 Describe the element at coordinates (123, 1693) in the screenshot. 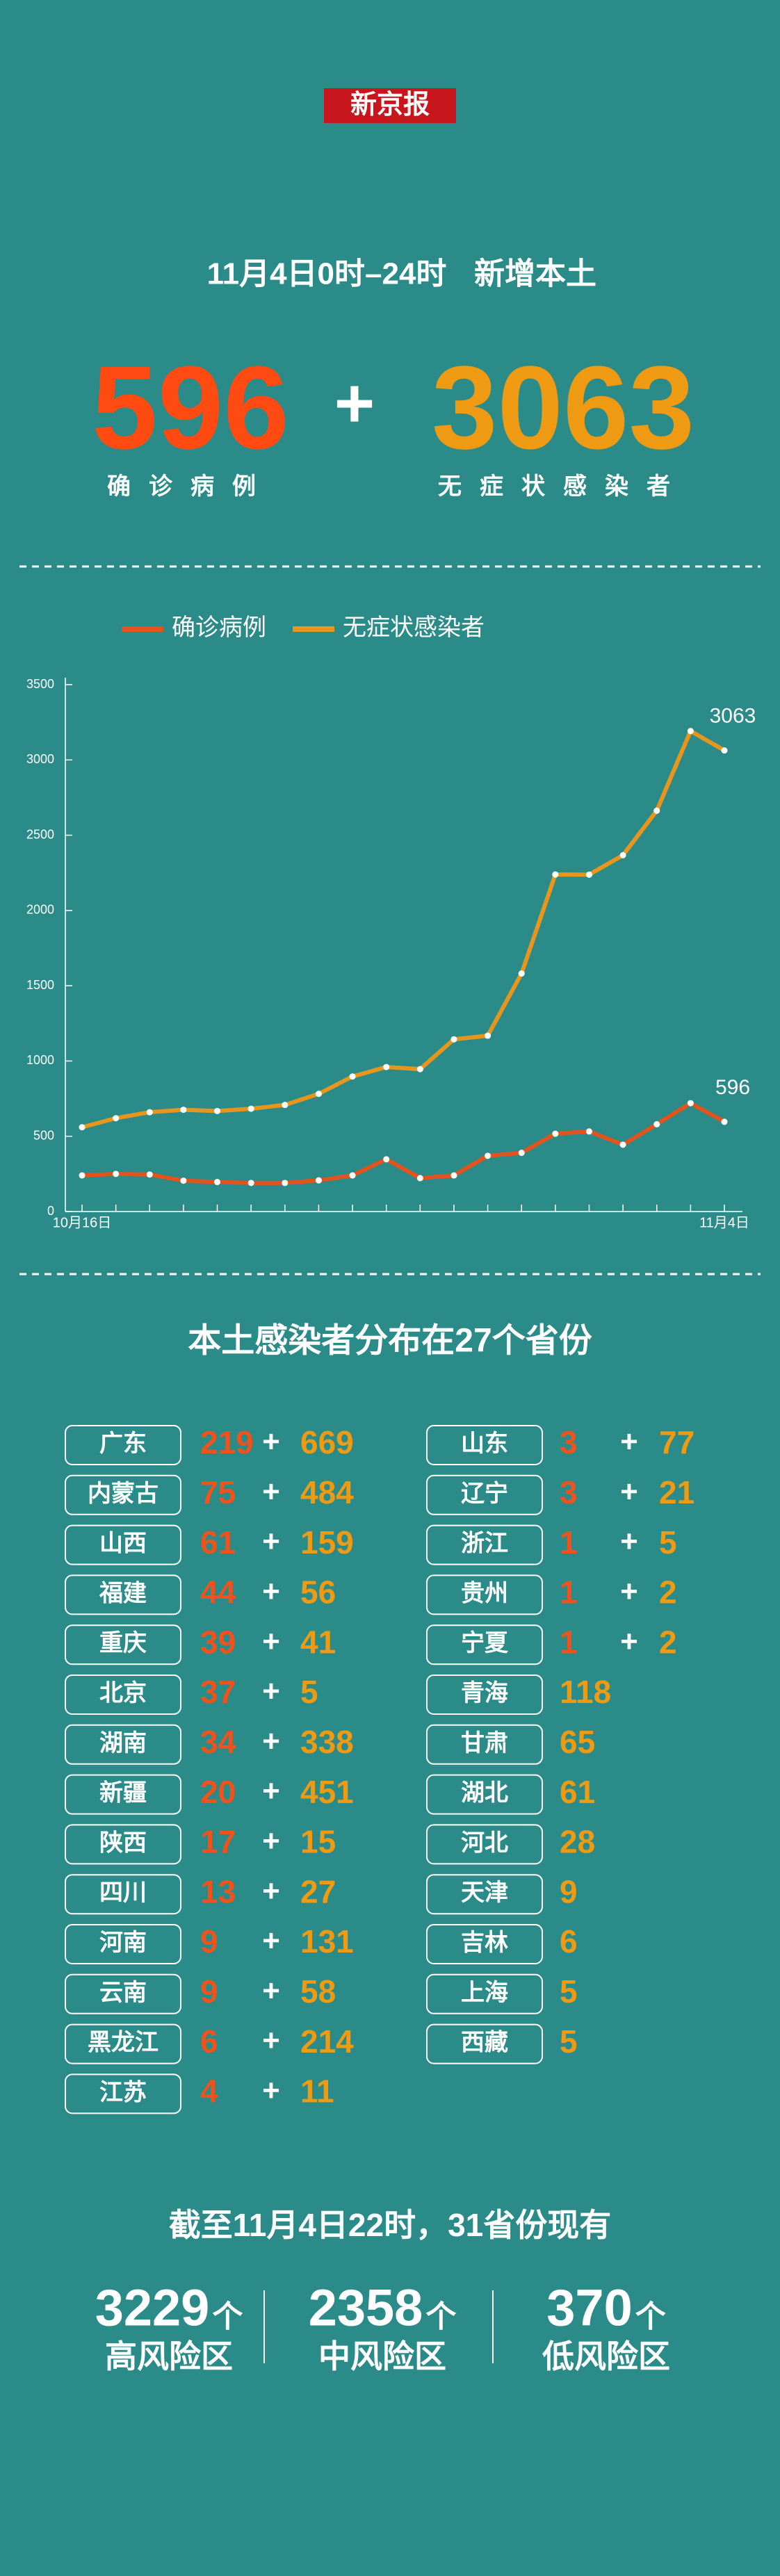

I see `province-name: 北京` at that location.